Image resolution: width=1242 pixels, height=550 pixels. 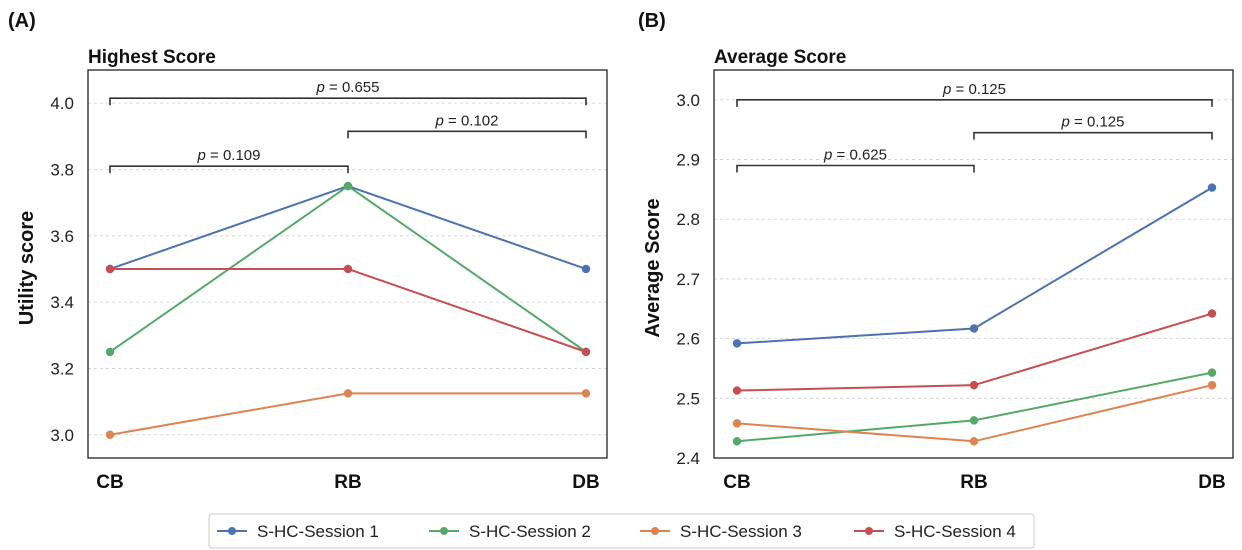 I want to click on panel-b-point-s-hc-session-1-db, so click(x=1212, y=187).